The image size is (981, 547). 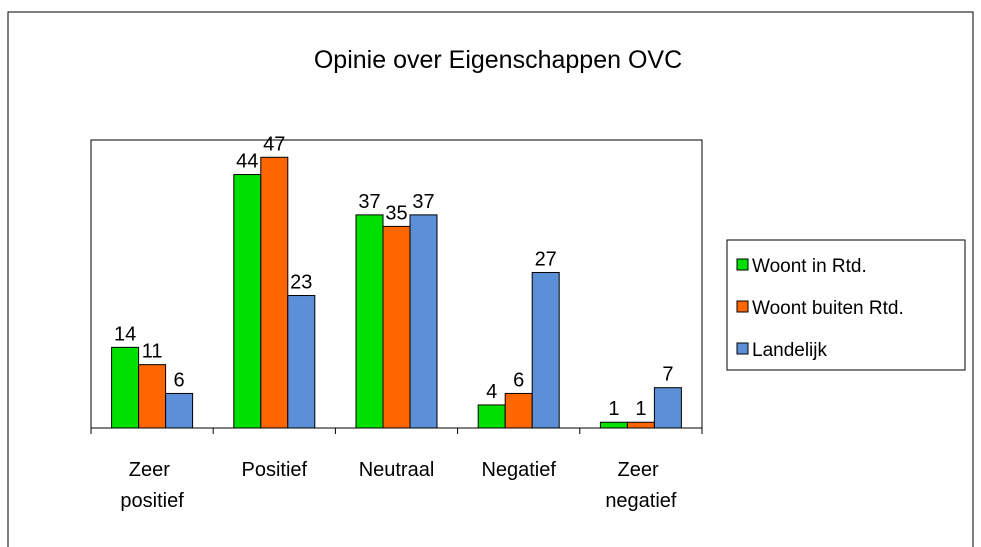 What do you see at coordinates (809, 266) in the screenshot?
I see `legend-label: Woont in Rtd.` at bounding box center [809, 266].